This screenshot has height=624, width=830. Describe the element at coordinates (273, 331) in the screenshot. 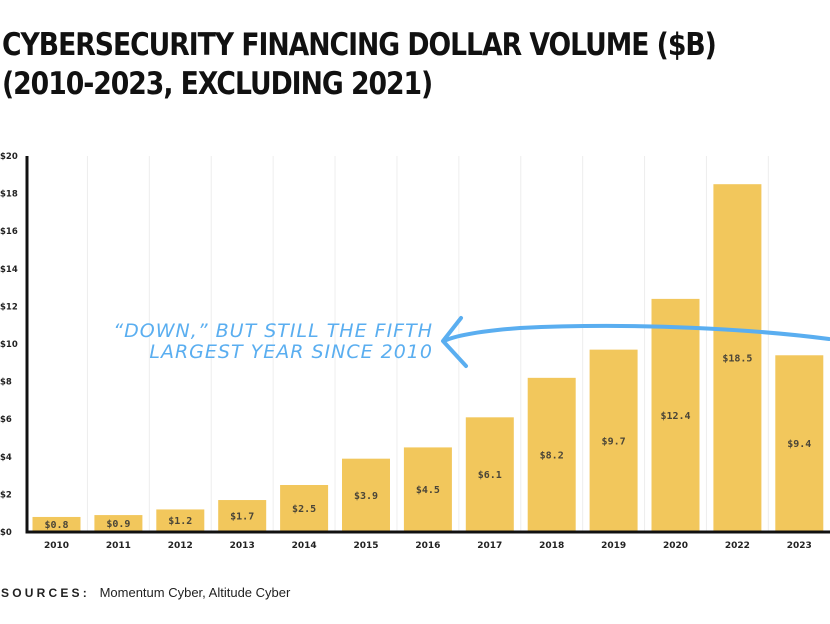

I see `annotation-text-line-1: “DOWN,” BUT STILL THE FIFTH` at that location.